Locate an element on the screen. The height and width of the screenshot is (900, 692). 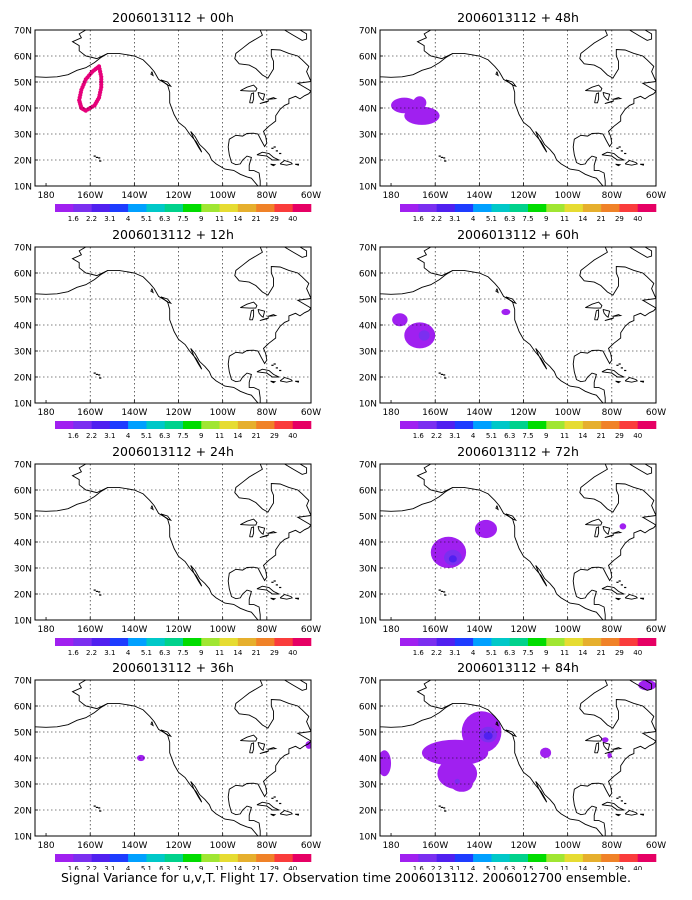
lon-tick-label: 60W is located at coordinates (311, 630).